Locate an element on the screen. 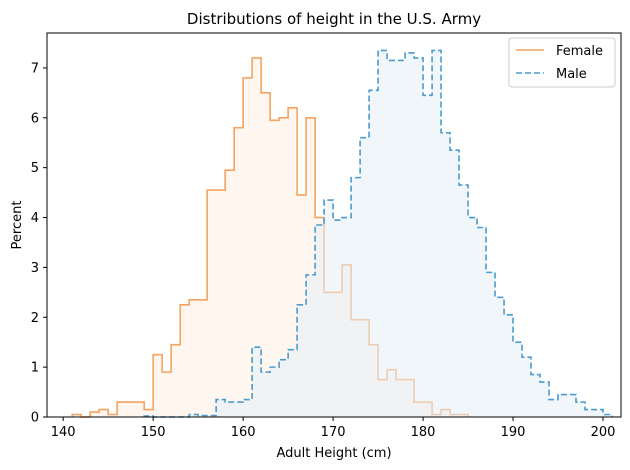  legend-label-male: Male is located at coordinates (571, 74).